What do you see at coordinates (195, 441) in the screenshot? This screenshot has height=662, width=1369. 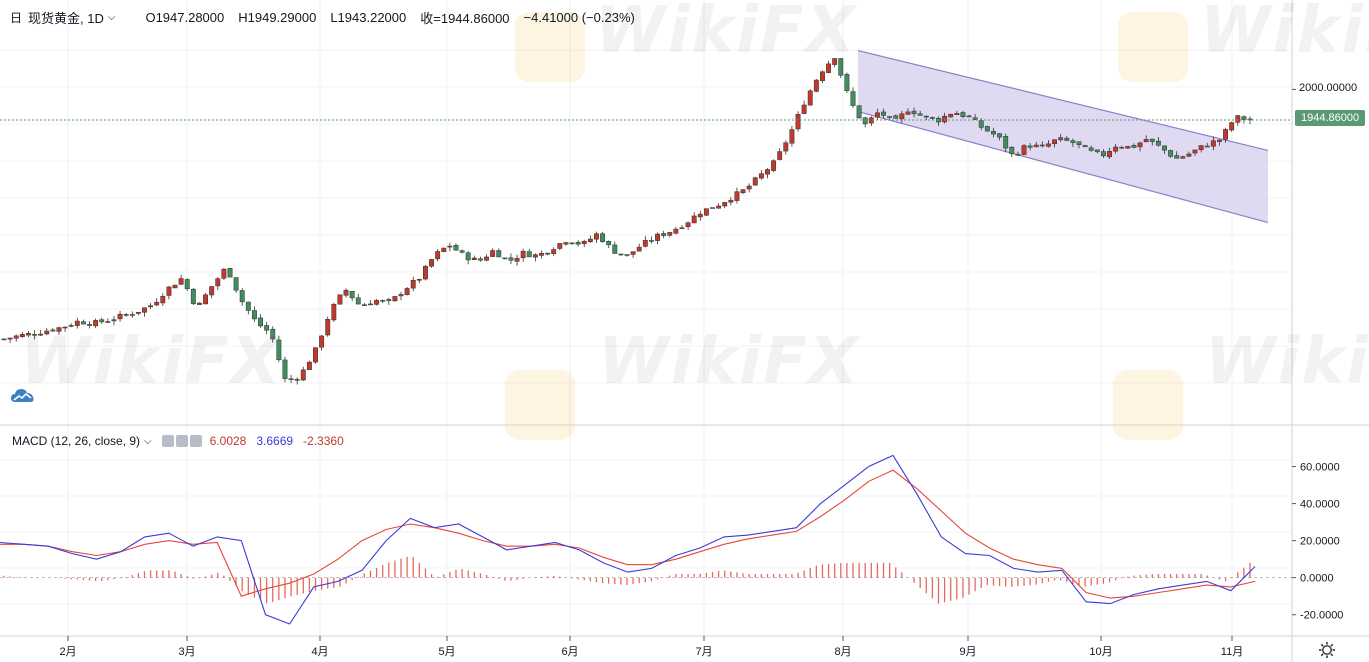 I see `close-icon` at bounding box center [195, 441].